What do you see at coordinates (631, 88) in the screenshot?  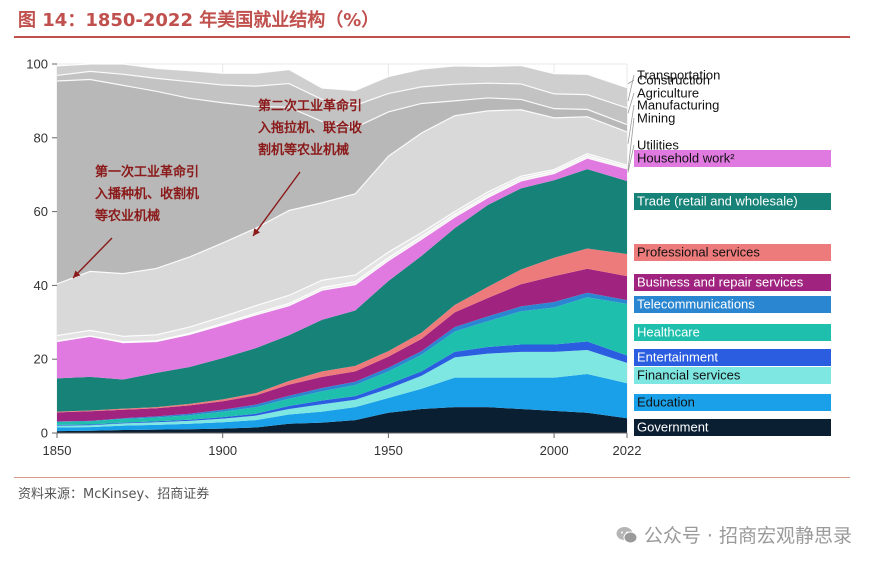 I see `legend-leader-transportation` at bounding box center [631, 88].